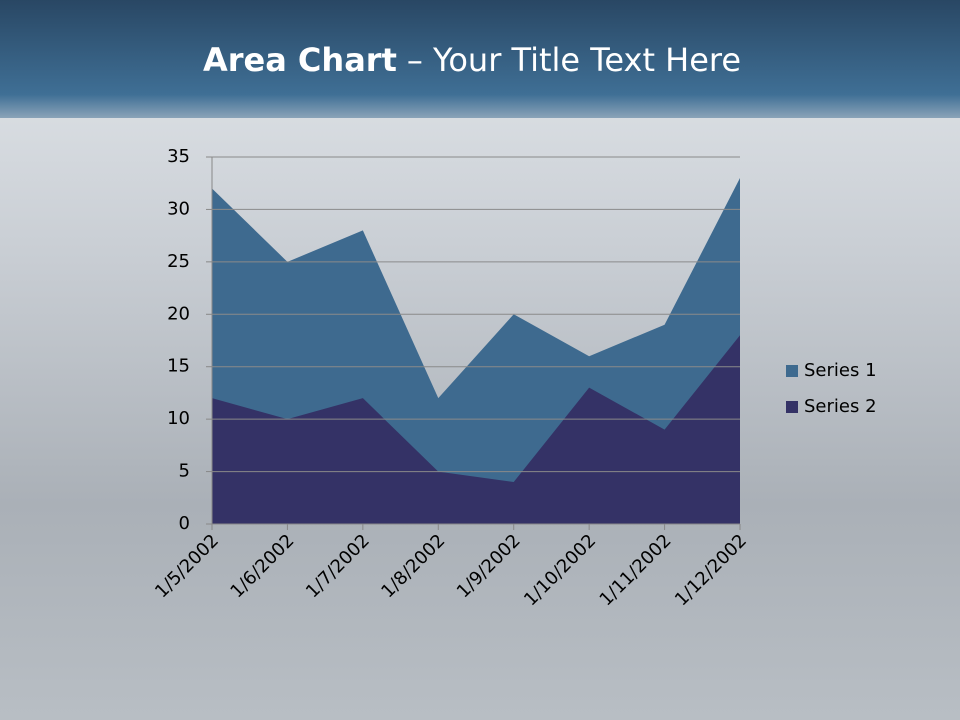 The image size is (960, 720). Describe the element at coordinates (178, 208) in the screenshot. I see `y-tick-label: 30` at that location.